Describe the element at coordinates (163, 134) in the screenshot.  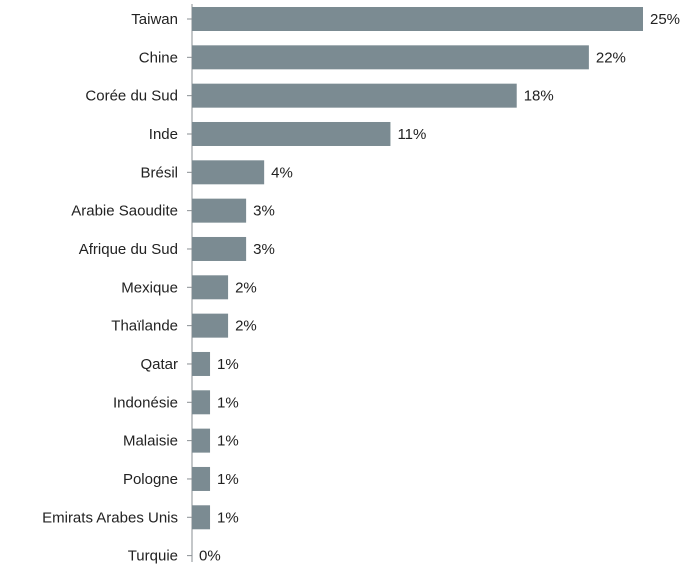
I see `category-label: Inde` at that location.